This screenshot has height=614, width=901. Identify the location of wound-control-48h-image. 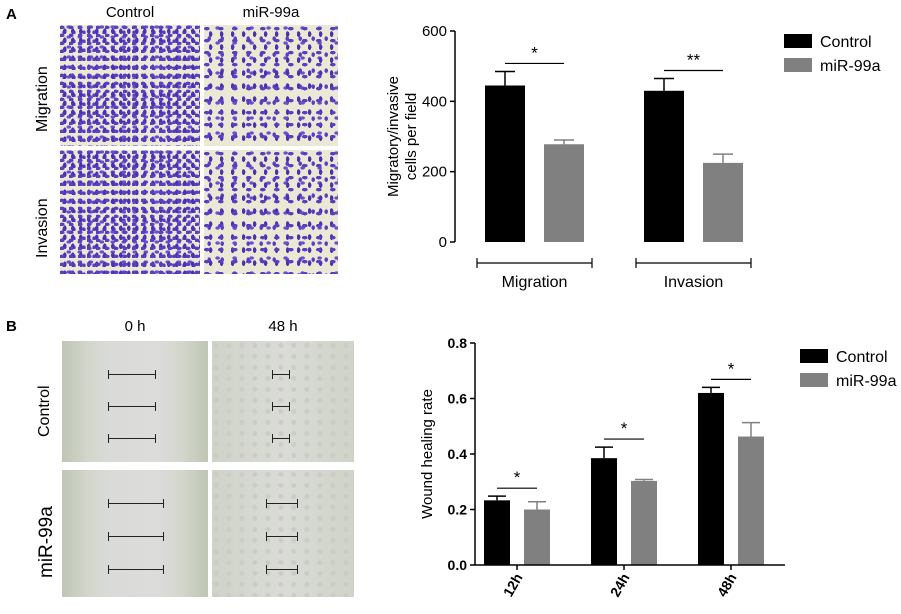
(283, 401).